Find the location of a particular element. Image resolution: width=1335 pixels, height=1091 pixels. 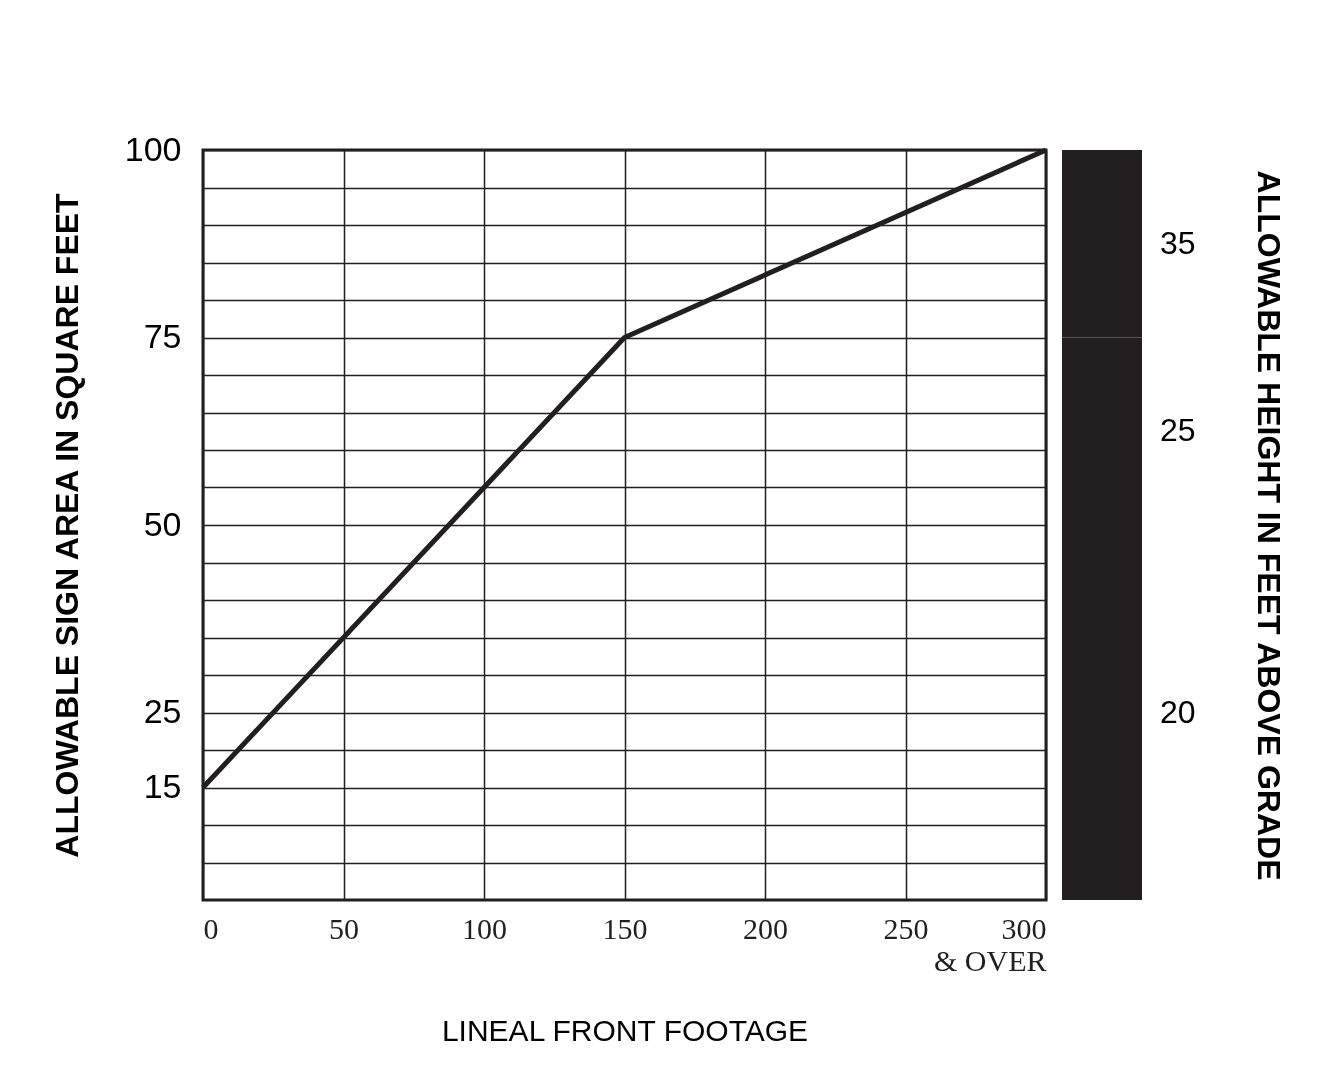

series-label: 25 is located at coordinates (1178, 430).